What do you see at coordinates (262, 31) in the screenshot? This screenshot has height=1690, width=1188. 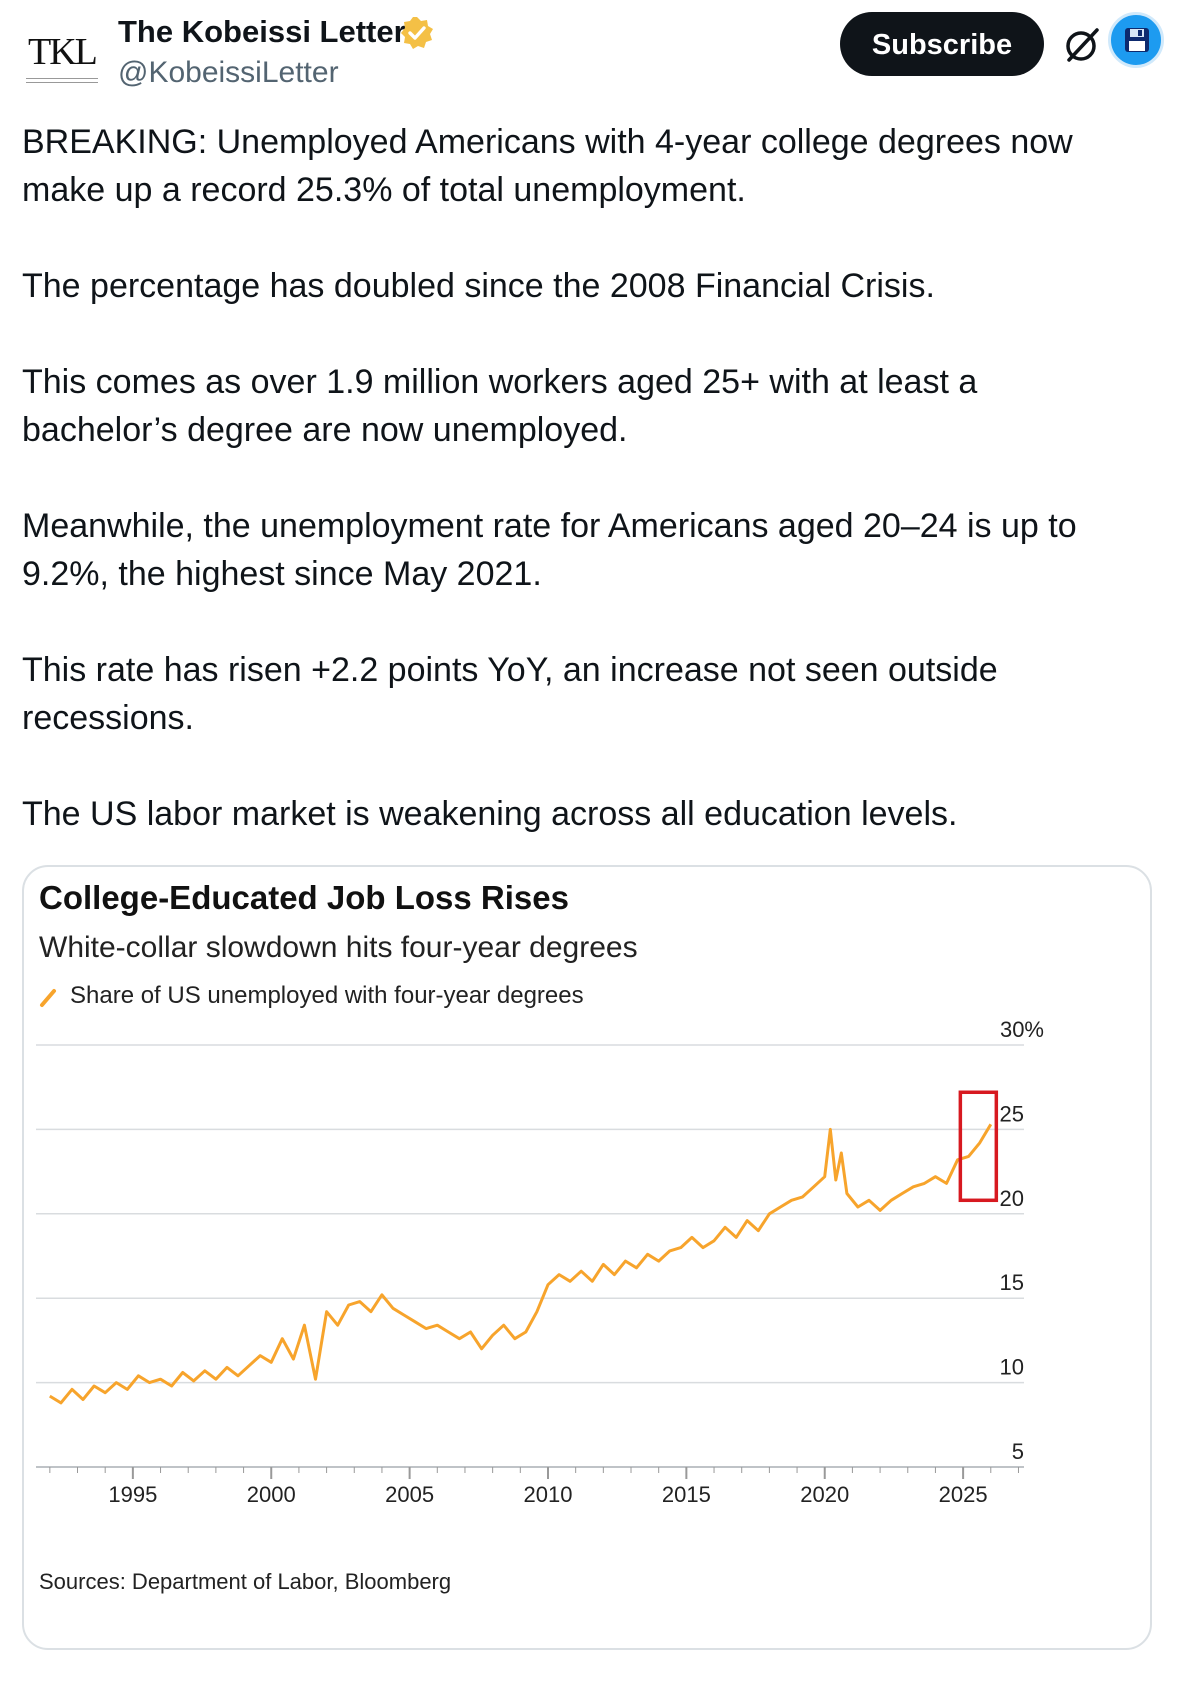 I see `display-name: The Kobeissi Letter` at bounding box center [262, 31].